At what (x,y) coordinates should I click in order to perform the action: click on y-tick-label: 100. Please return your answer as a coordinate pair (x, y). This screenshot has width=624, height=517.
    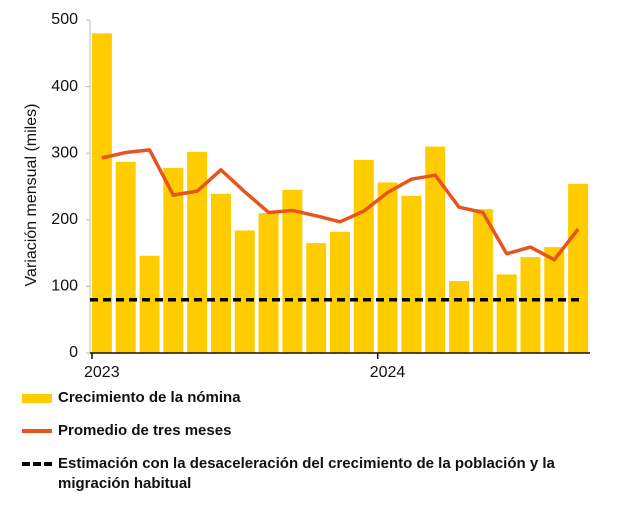
    Looking at the image, I should click on (64, 286).